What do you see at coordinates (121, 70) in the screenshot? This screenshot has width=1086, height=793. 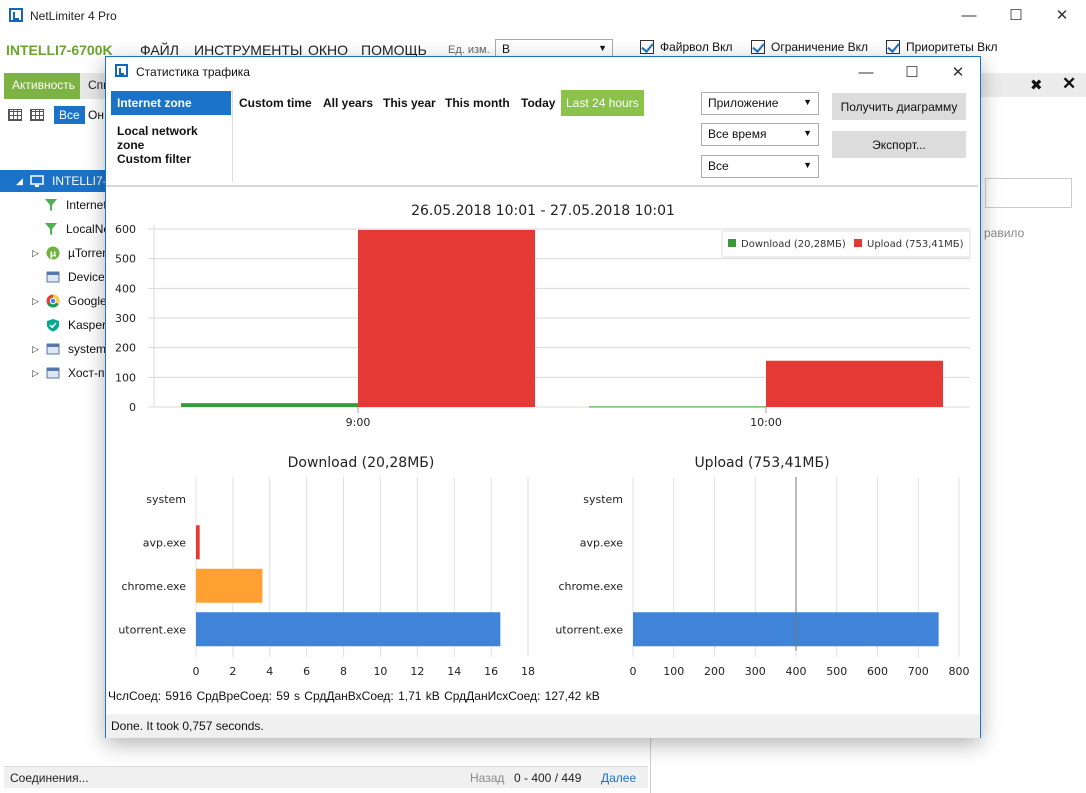 I see `netlimiter-logo-icon` at bounding box center [121, 70].